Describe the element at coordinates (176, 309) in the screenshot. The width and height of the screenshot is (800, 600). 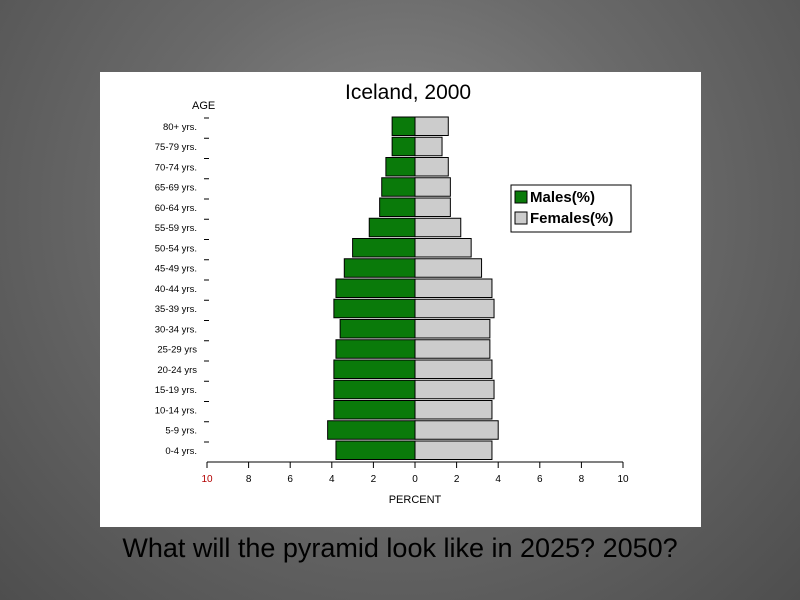
I see `age-tick-label: 35-39 yrs.` at that location.